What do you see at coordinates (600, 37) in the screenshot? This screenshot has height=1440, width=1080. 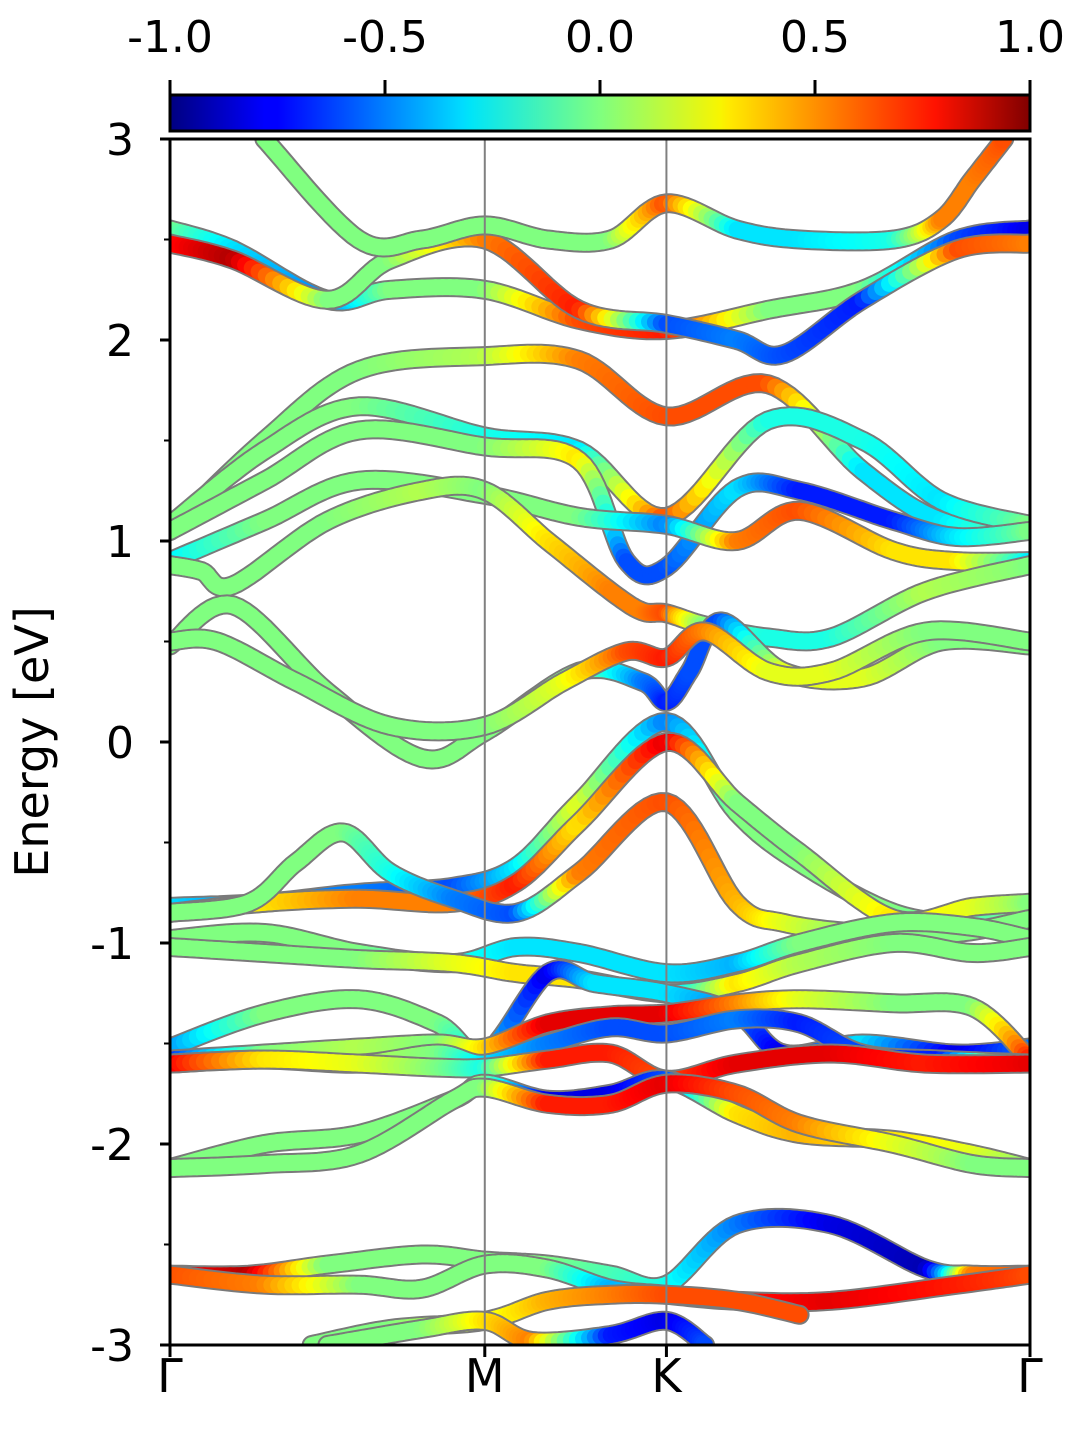 I see `colorbar-tick-label: 0.0` at bounding box center [600, 37].